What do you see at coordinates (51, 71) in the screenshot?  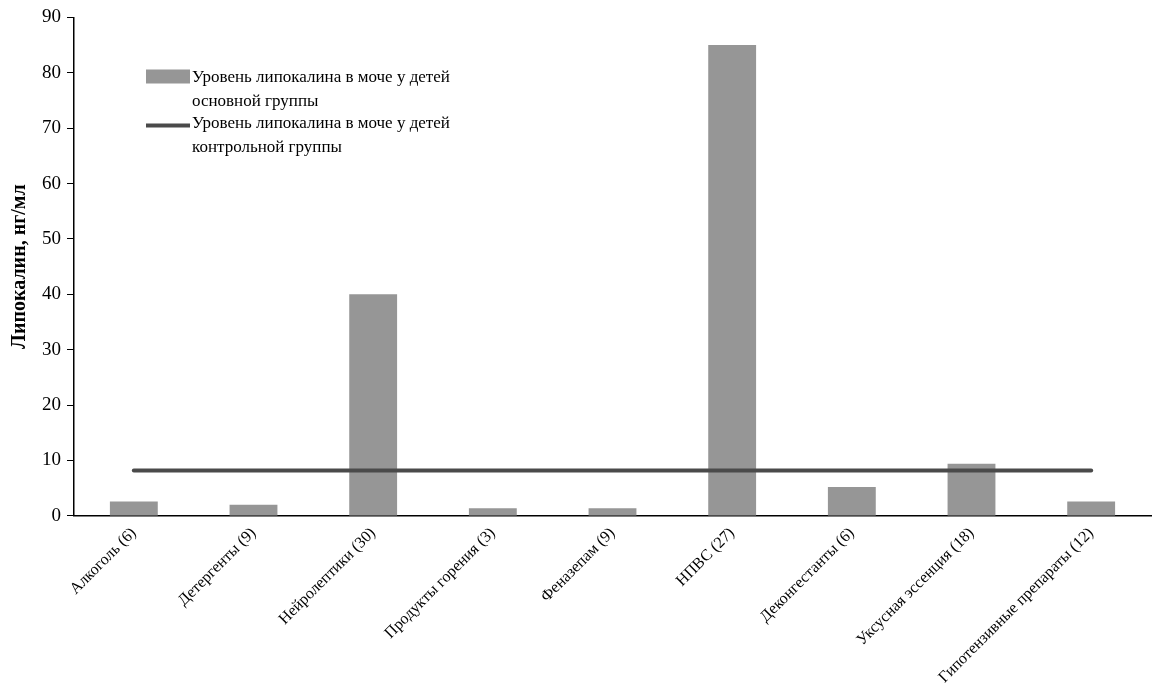 I see `y-tick-label: 80` at bounding box center [51, 71].